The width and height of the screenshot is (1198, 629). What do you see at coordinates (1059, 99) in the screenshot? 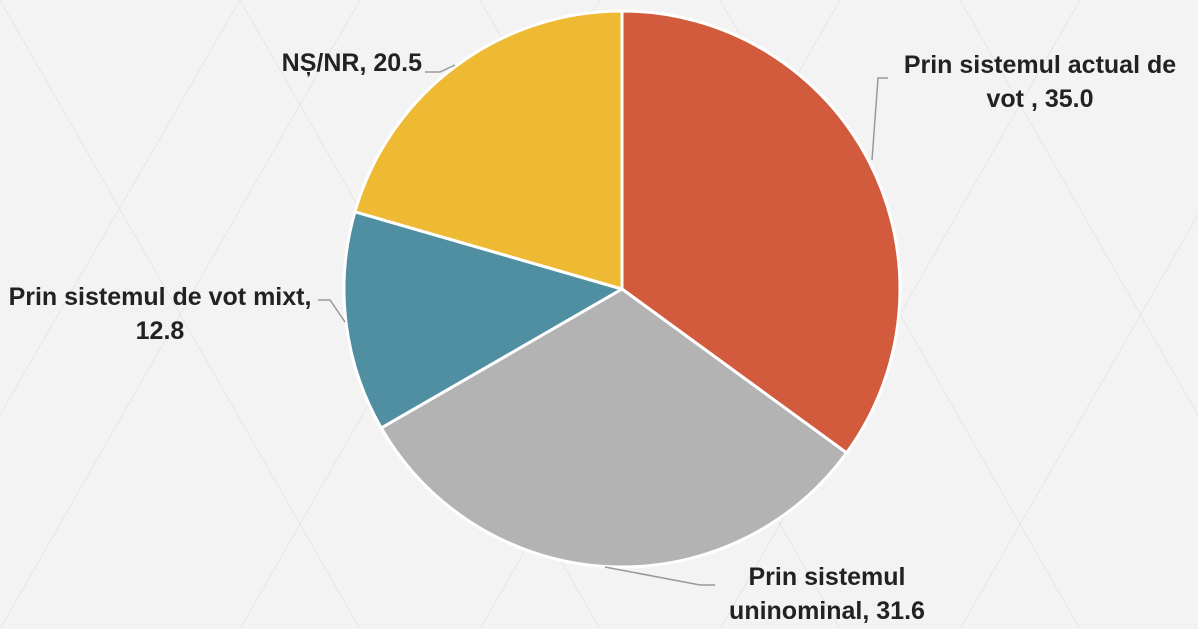
I see `value-label: , 35.0` at bounding box center [1059, 99].